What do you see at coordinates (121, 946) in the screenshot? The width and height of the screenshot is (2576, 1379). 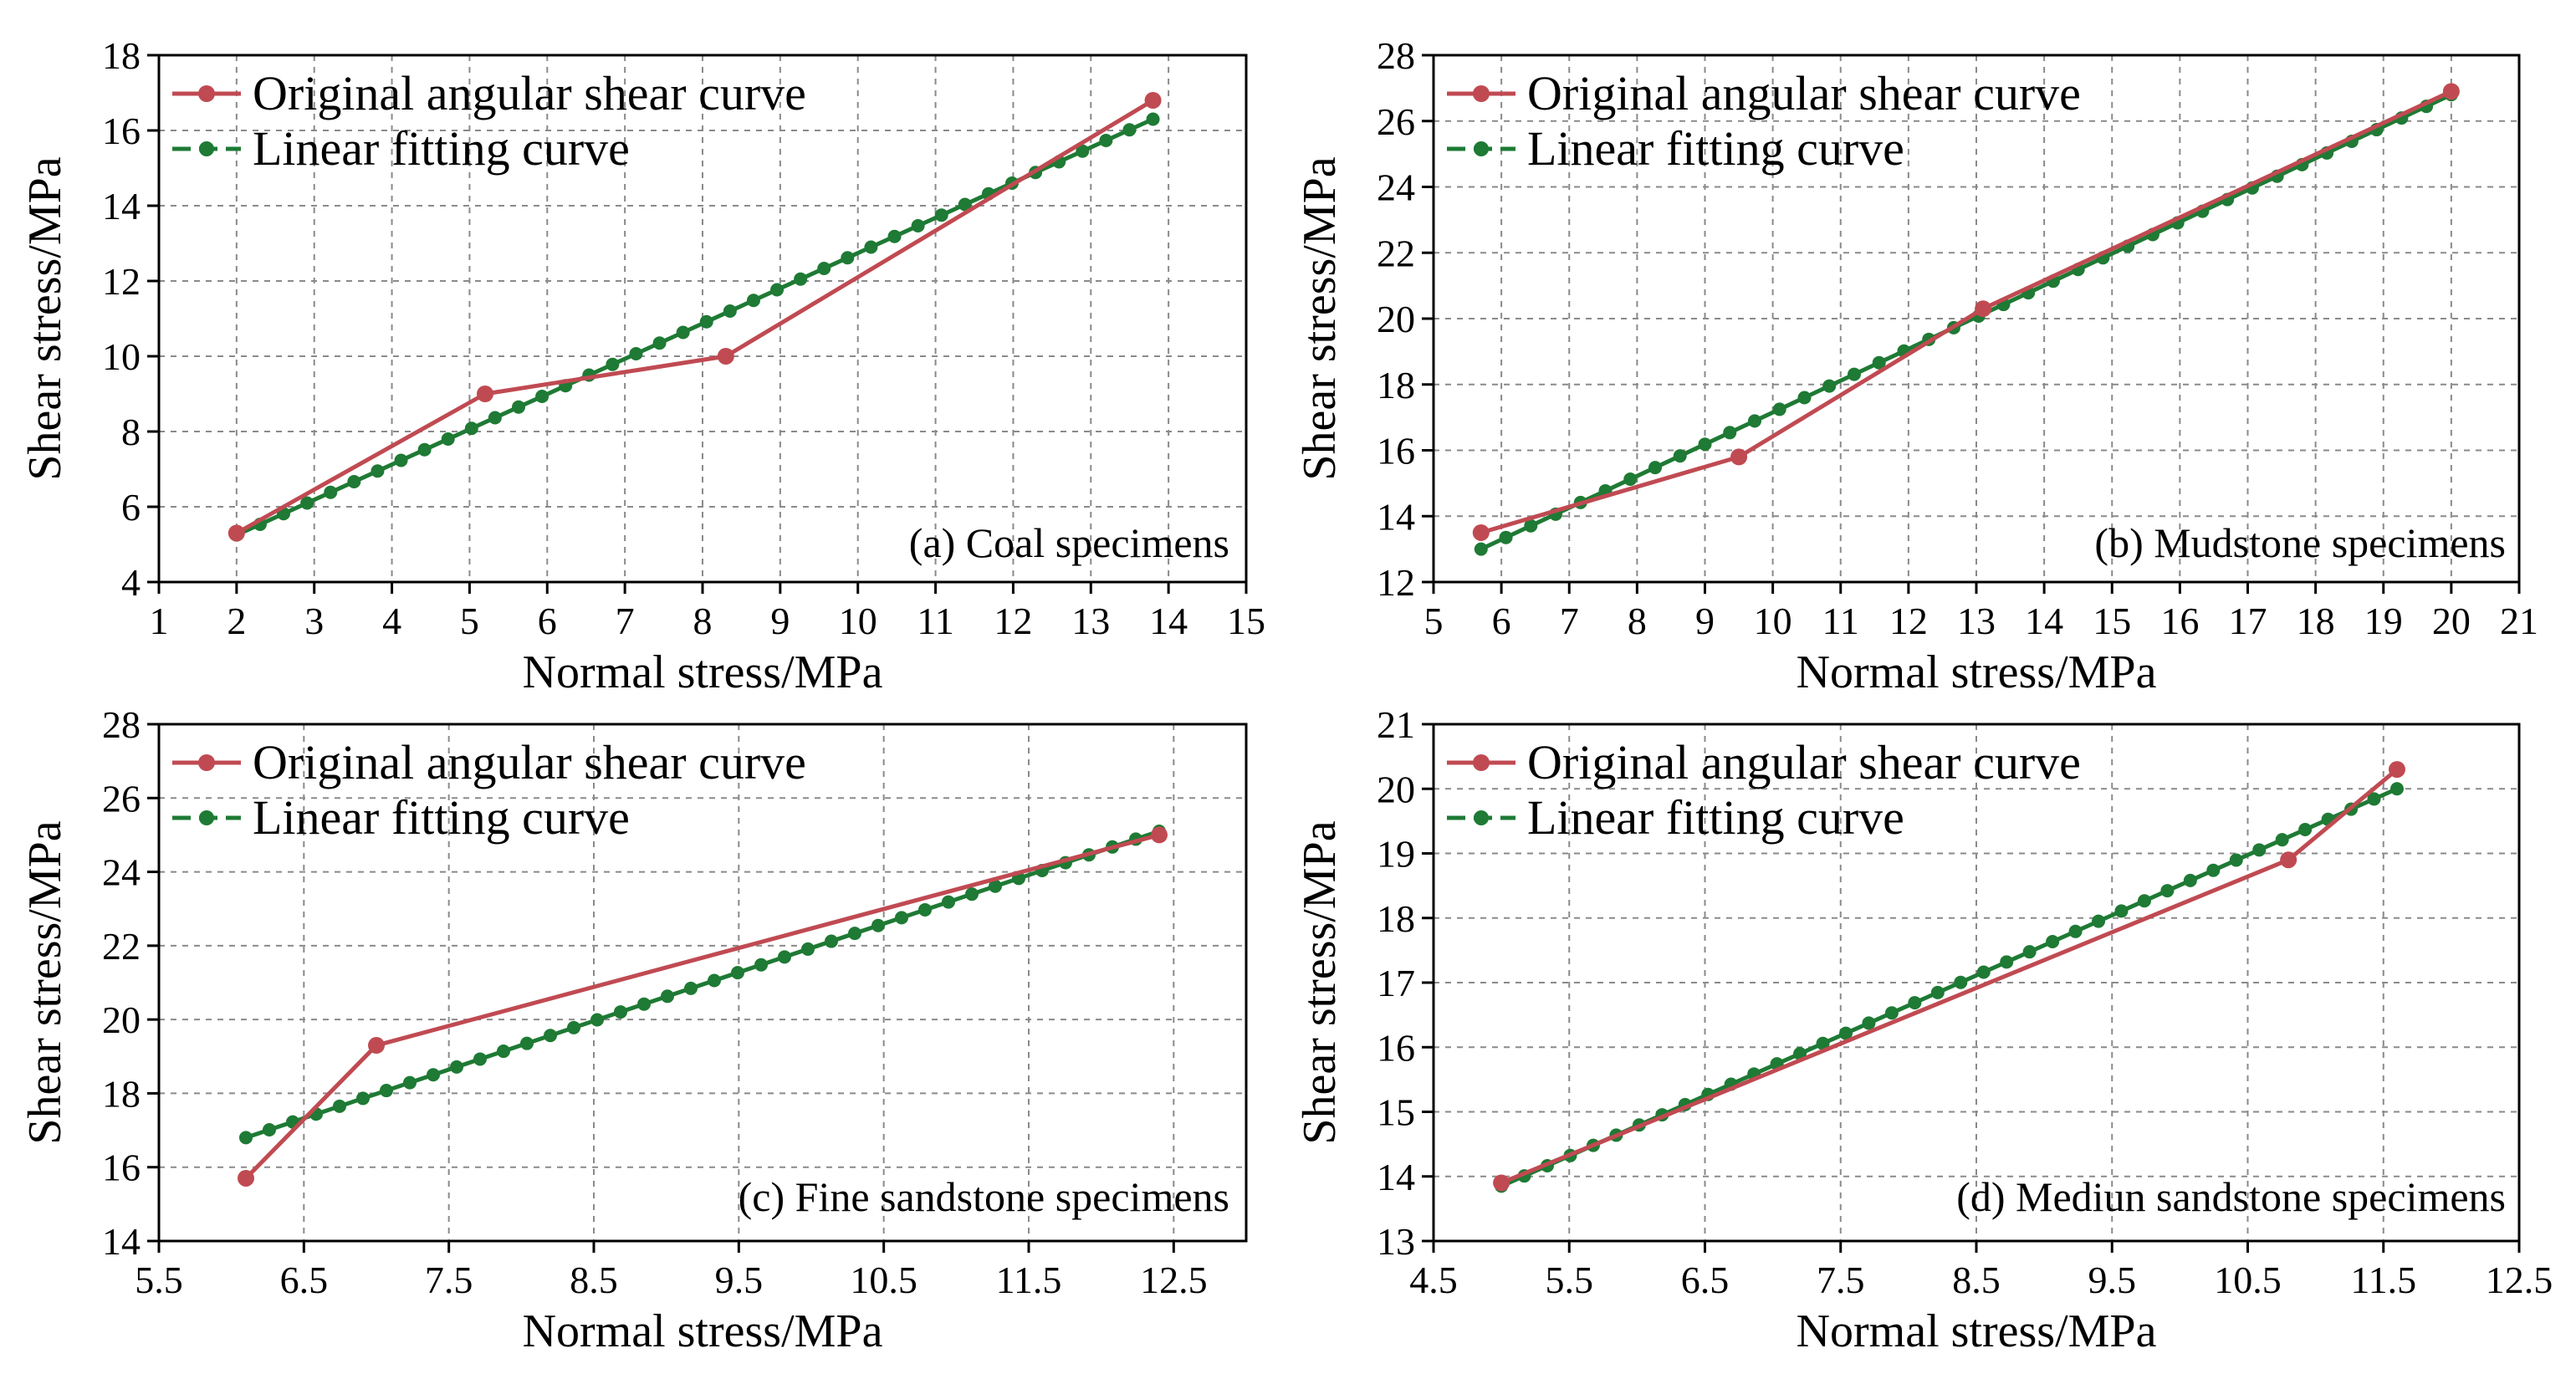 I see `y-tick-label: 22` at bounding box center [121, 946].